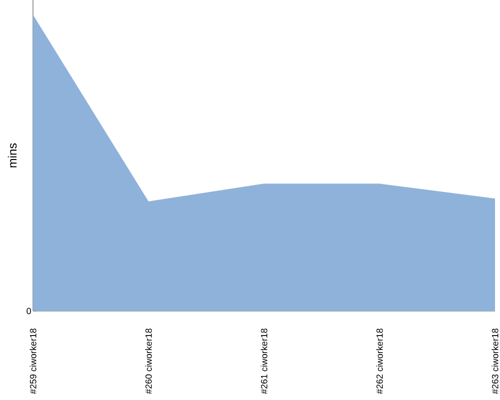 This screenshot has width=500, height=400. Describe the element at coordinates (33, 361) in the screenshot. I see `x-tick-label: #259 ciworker18` at that location.